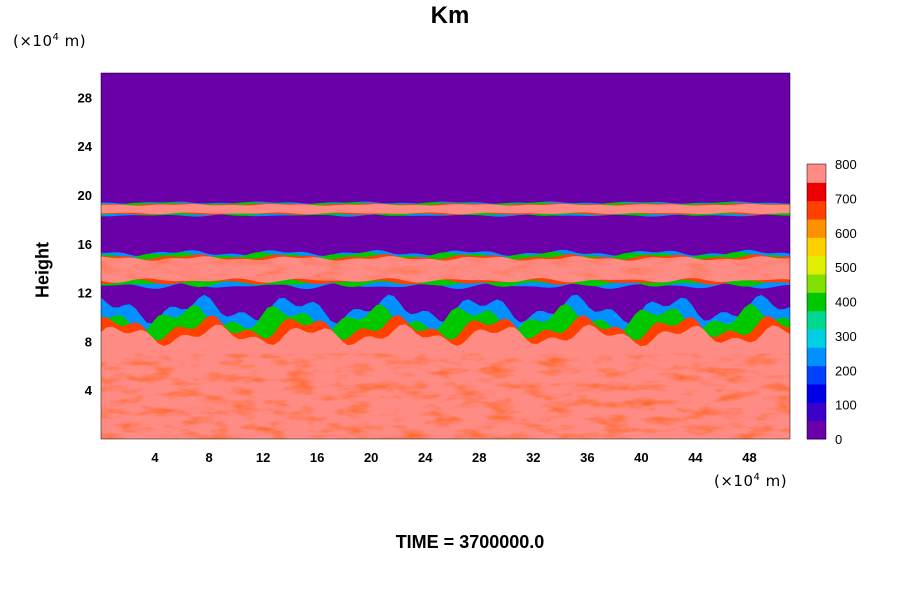 The width and height of the screenshot is (900, 600). What do you see at coordinates (89, 390) in the screenshot?
I see `y-tick-label: 4` at bounding box center [89, 390].